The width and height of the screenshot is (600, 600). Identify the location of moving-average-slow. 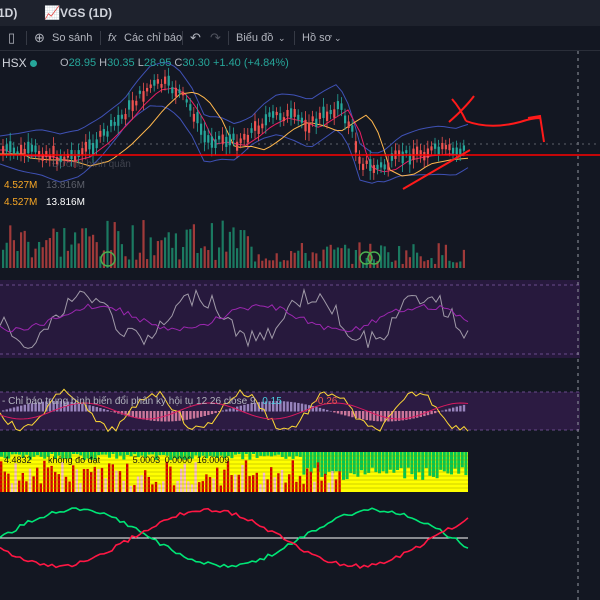
(234, 134).